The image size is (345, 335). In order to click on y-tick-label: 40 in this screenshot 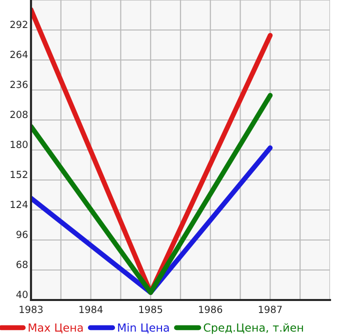, I will do `click(22, 294)`.